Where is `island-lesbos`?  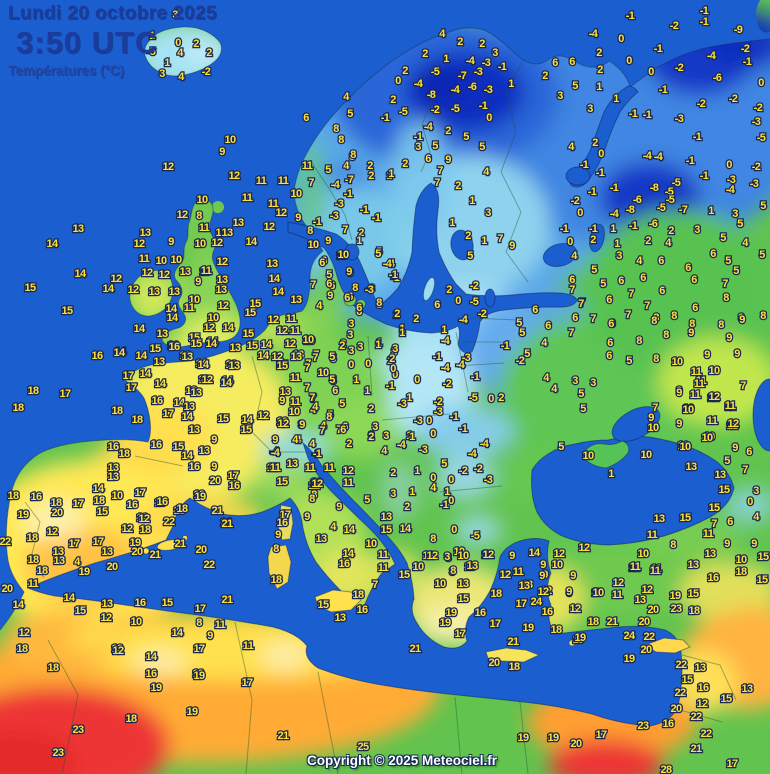
island-lesbos is located at coordinates (545, 572).